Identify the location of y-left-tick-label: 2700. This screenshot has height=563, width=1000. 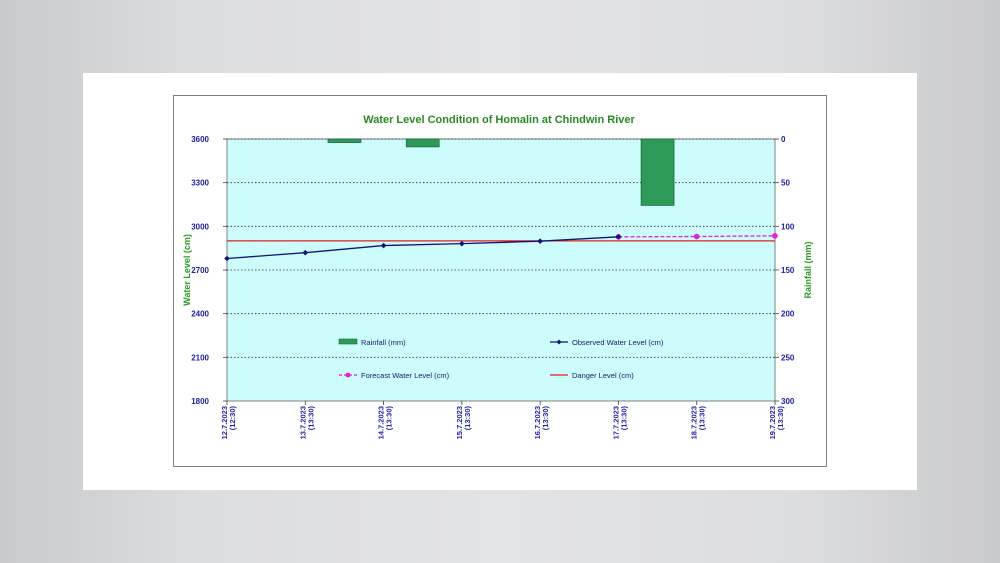
(200, 270).